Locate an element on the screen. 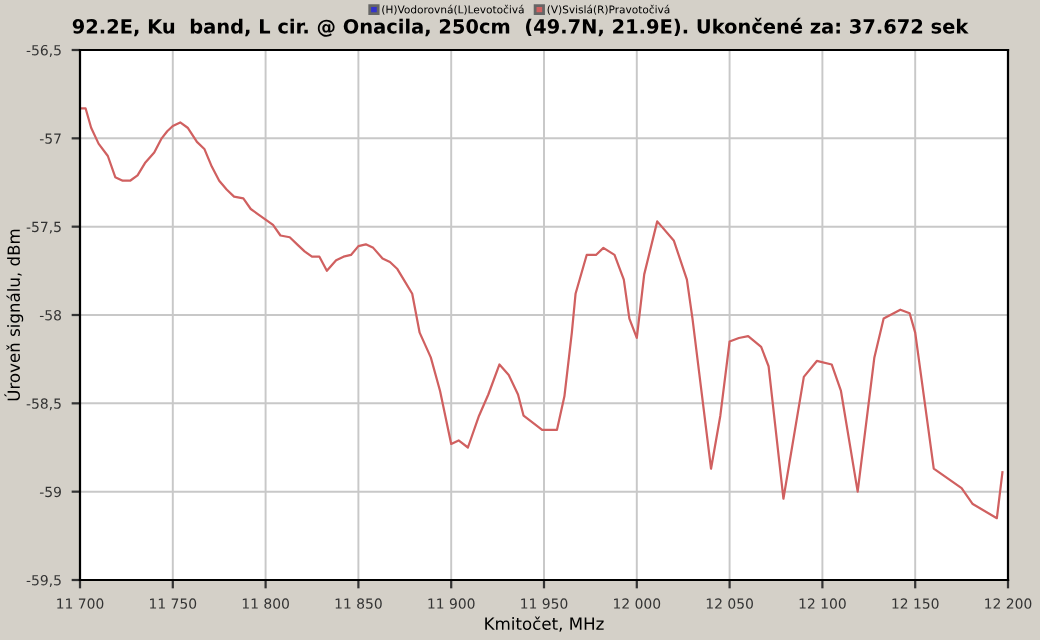  chart-title: 92.2E, Ku band, L cir. @ Onacila, 250cm (49.7N, 21.9E). Ukončené za: 37.672 sek is located at coordinates (520, 27).